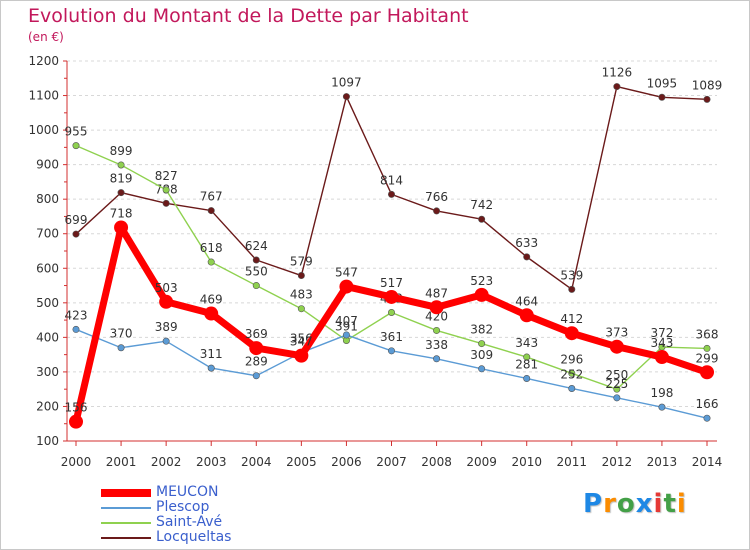 The image size is (750, 550). Describe the element at coordinates (481, 281) in the screenshot. I see `data-label: 523` at that location.